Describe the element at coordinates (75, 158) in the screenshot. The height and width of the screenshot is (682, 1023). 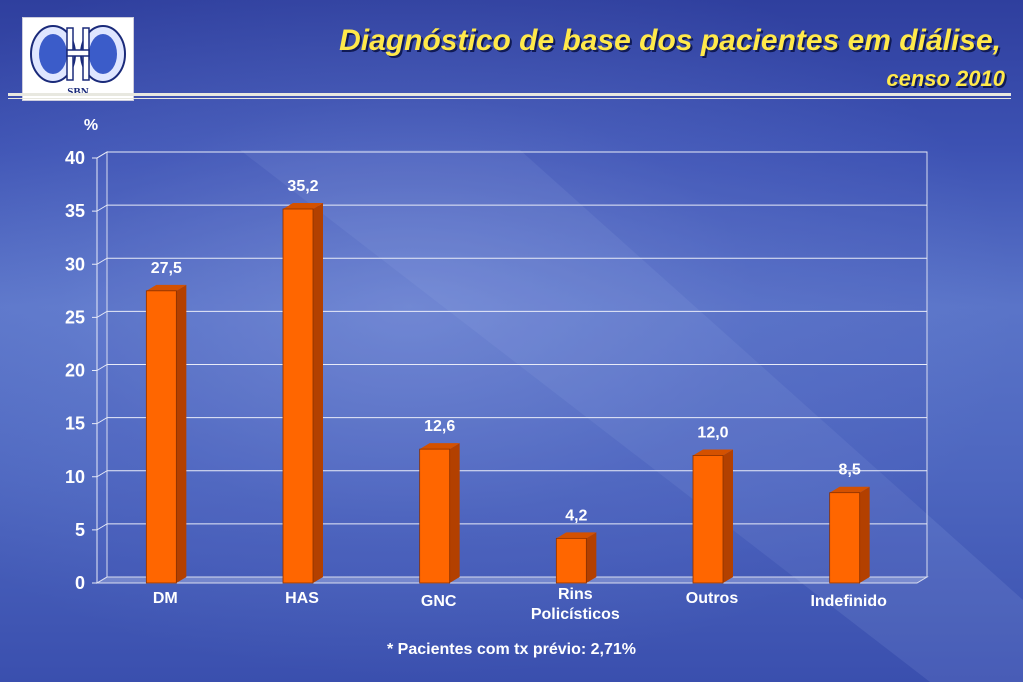
I see `y-tick-label: 40` at that location.